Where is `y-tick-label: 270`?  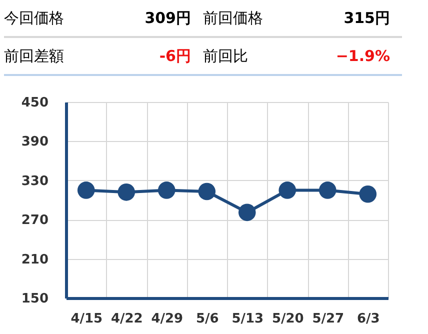 y-tick-label: 270 is located at coordinates (34, 220).